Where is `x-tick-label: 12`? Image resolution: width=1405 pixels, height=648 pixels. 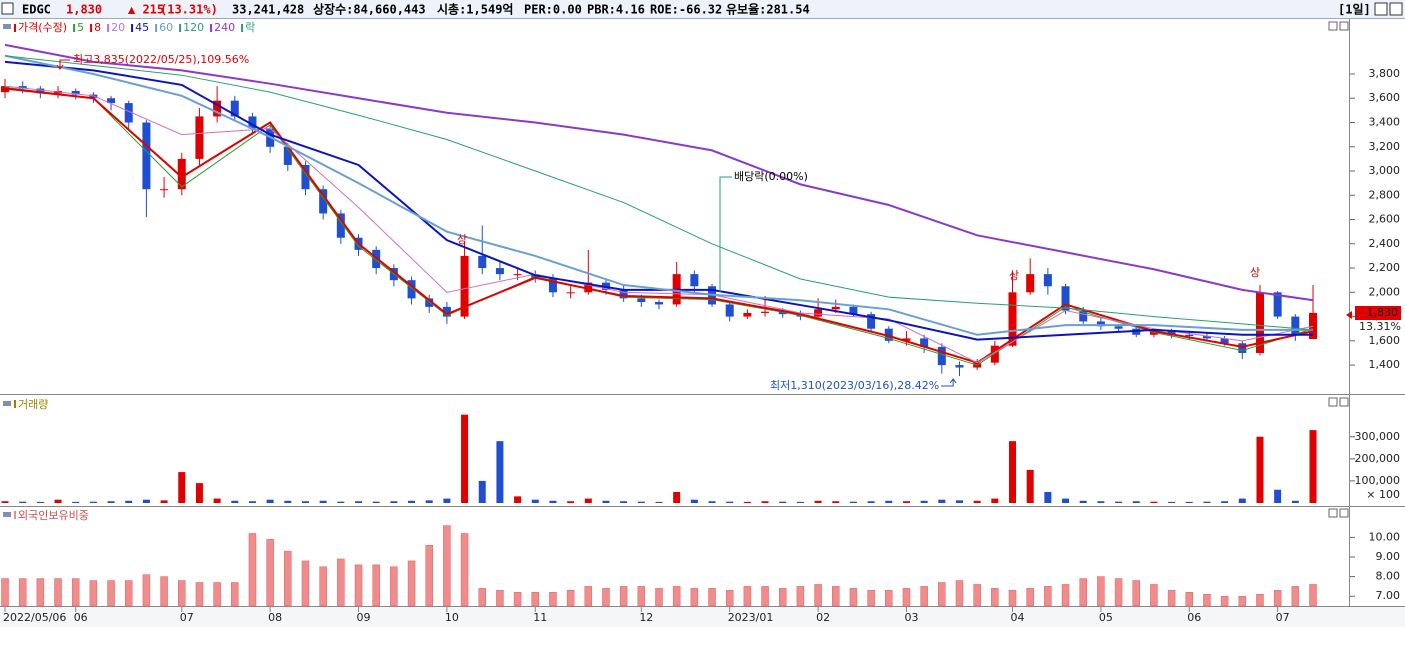
x-tick-label: 12 is located at coordinates (646, 617).